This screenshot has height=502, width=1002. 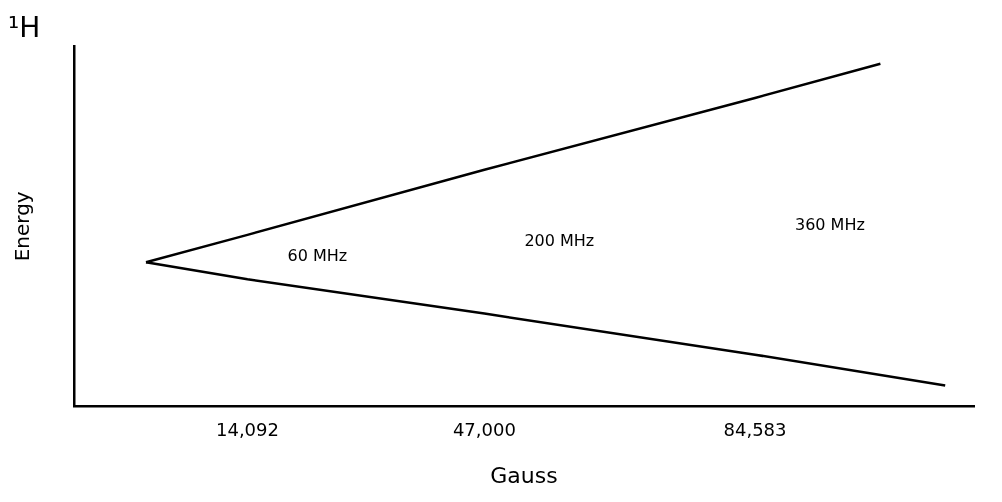 What do you see at coordinates (247, 430) in the screenshot?
I see `x-tick-label: 14,092` at bounding box center [247, 430].